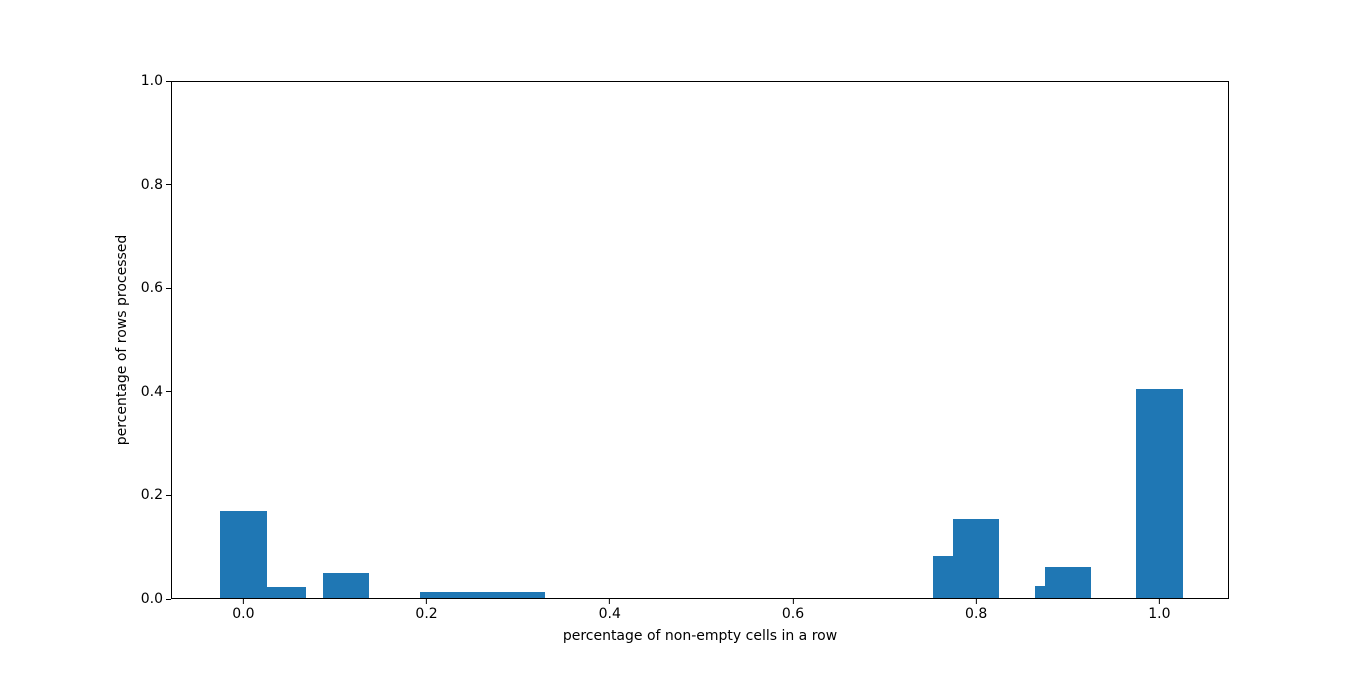 The height and width of the screenshot is (674, 1366). I want to click on y-tick-label: 0.8, so click(151, 184).